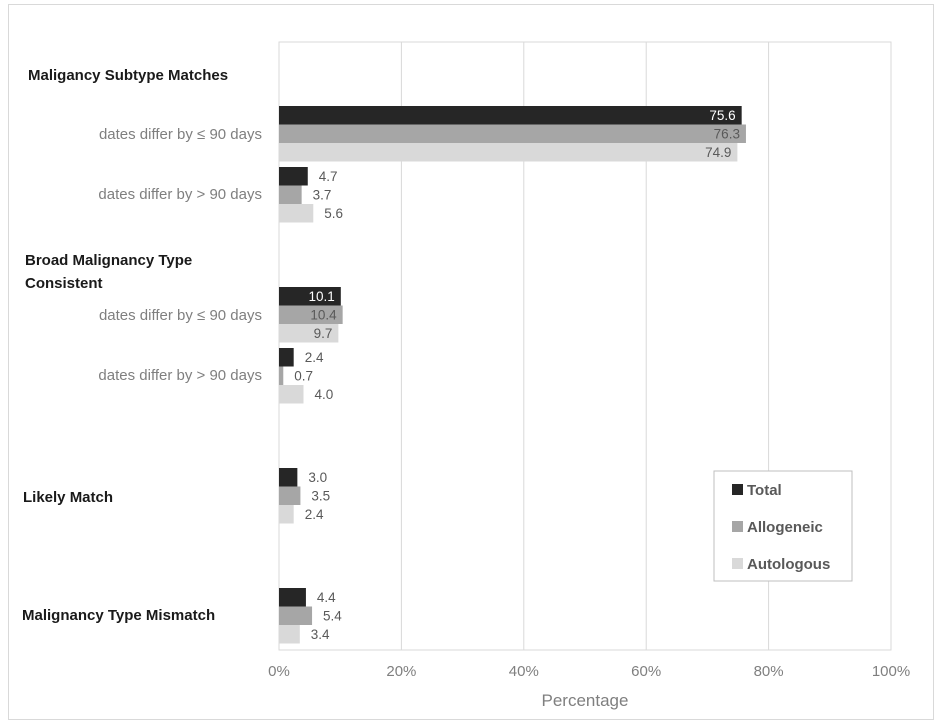 The width and height of the screenshot is (936, 722). I want to click on data-label: 10.1, so click(322, 296).